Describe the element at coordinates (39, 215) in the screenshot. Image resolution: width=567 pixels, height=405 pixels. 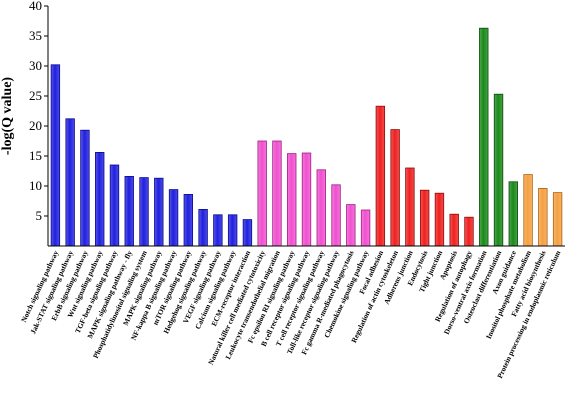
I see `y-tick-label: 5` at that location.